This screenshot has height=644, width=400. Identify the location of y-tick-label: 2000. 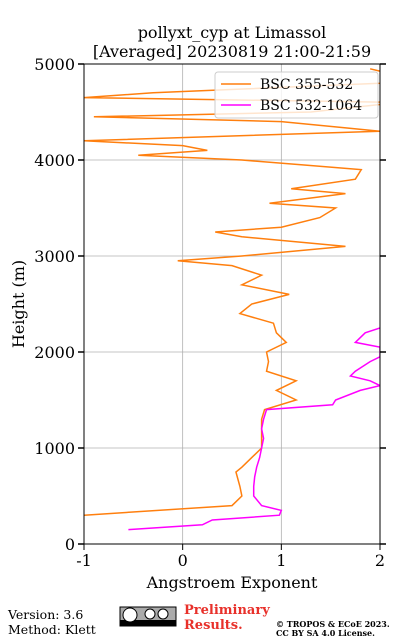
(54, 352).